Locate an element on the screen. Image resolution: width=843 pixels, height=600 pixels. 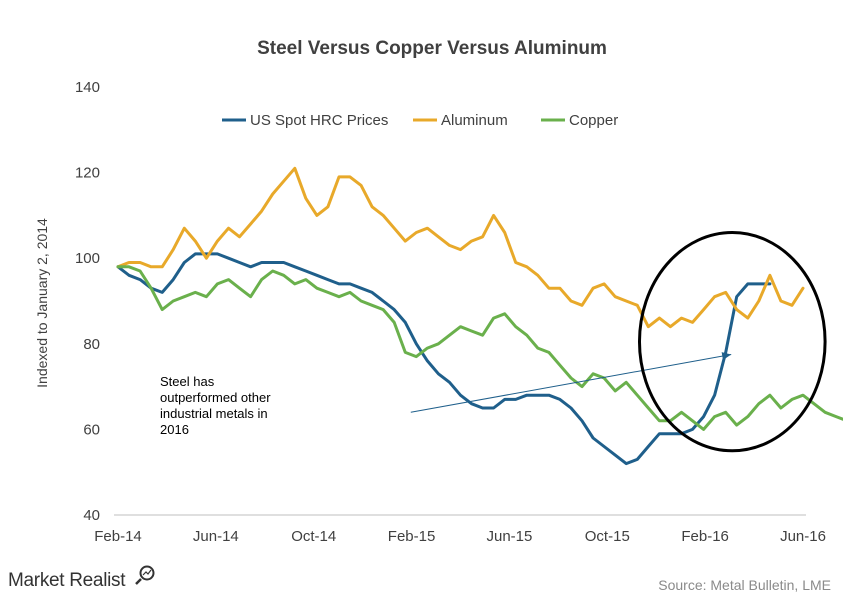
x-tick-label: Feb-14 is located at coordinates (118, 536).